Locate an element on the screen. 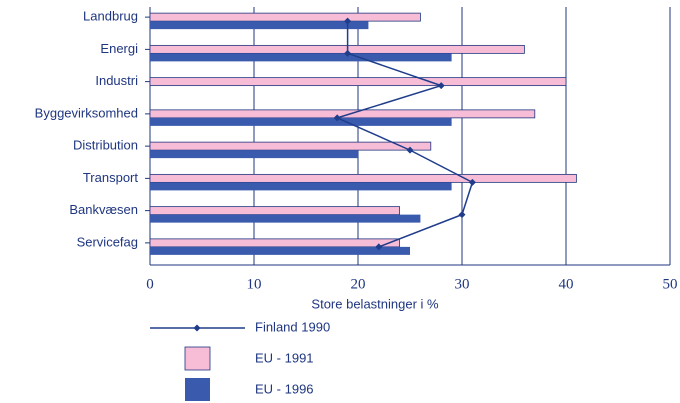  x-tick-label: 50 is located at coordinates (670, 284).